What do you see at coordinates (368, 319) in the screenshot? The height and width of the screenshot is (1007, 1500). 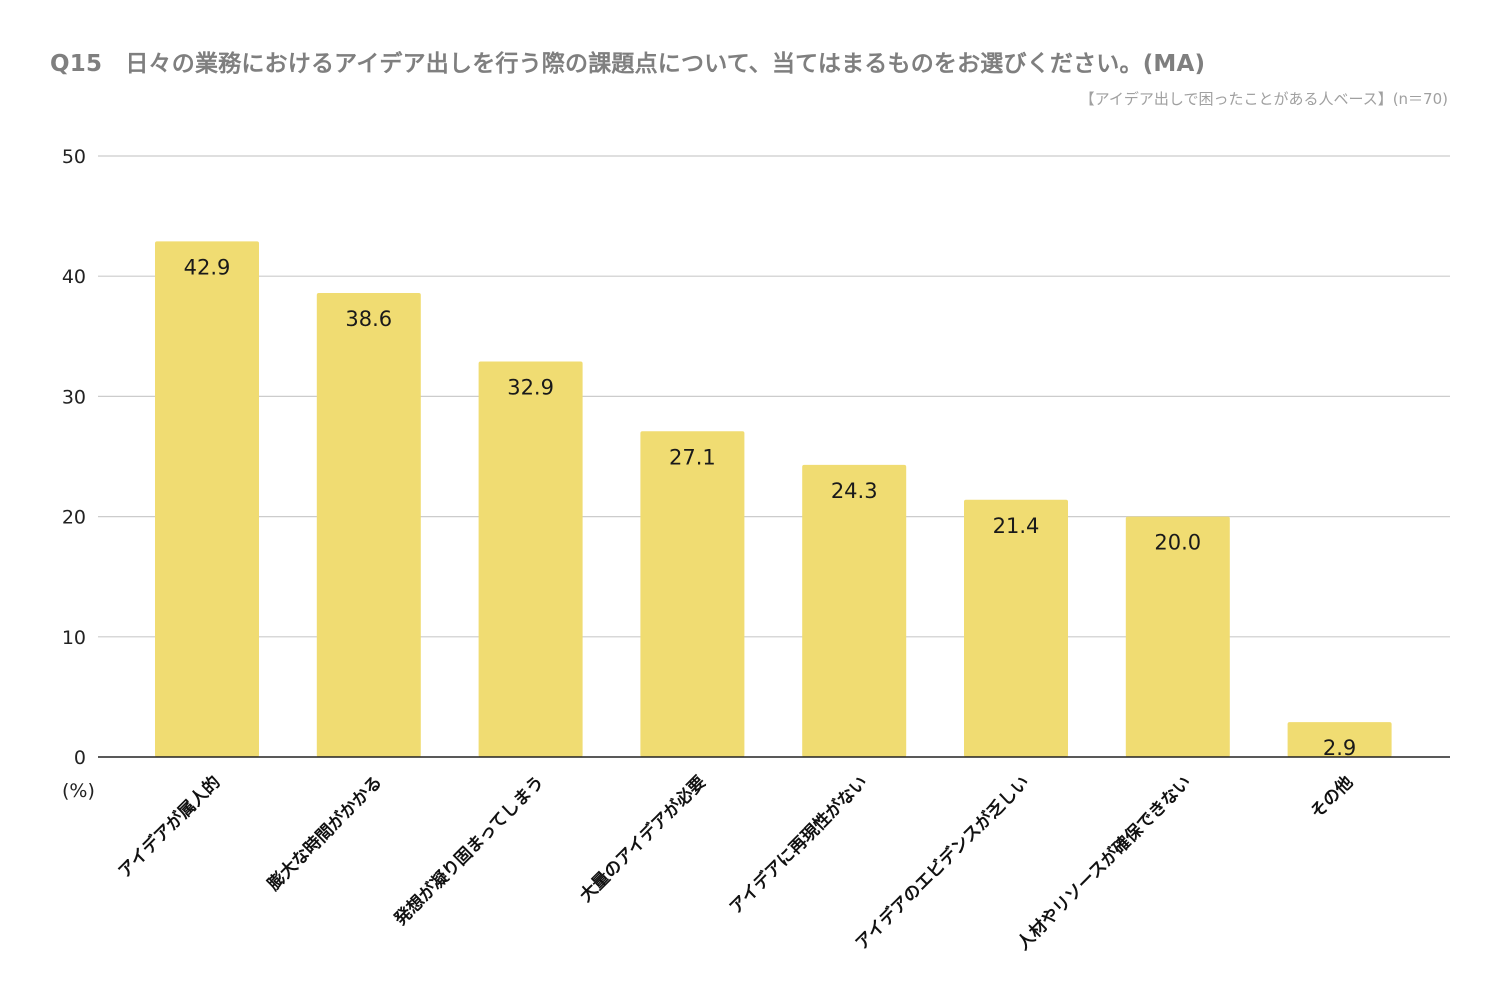 I see `bar-value-label: 38.6` at bounding box center [368, 319].